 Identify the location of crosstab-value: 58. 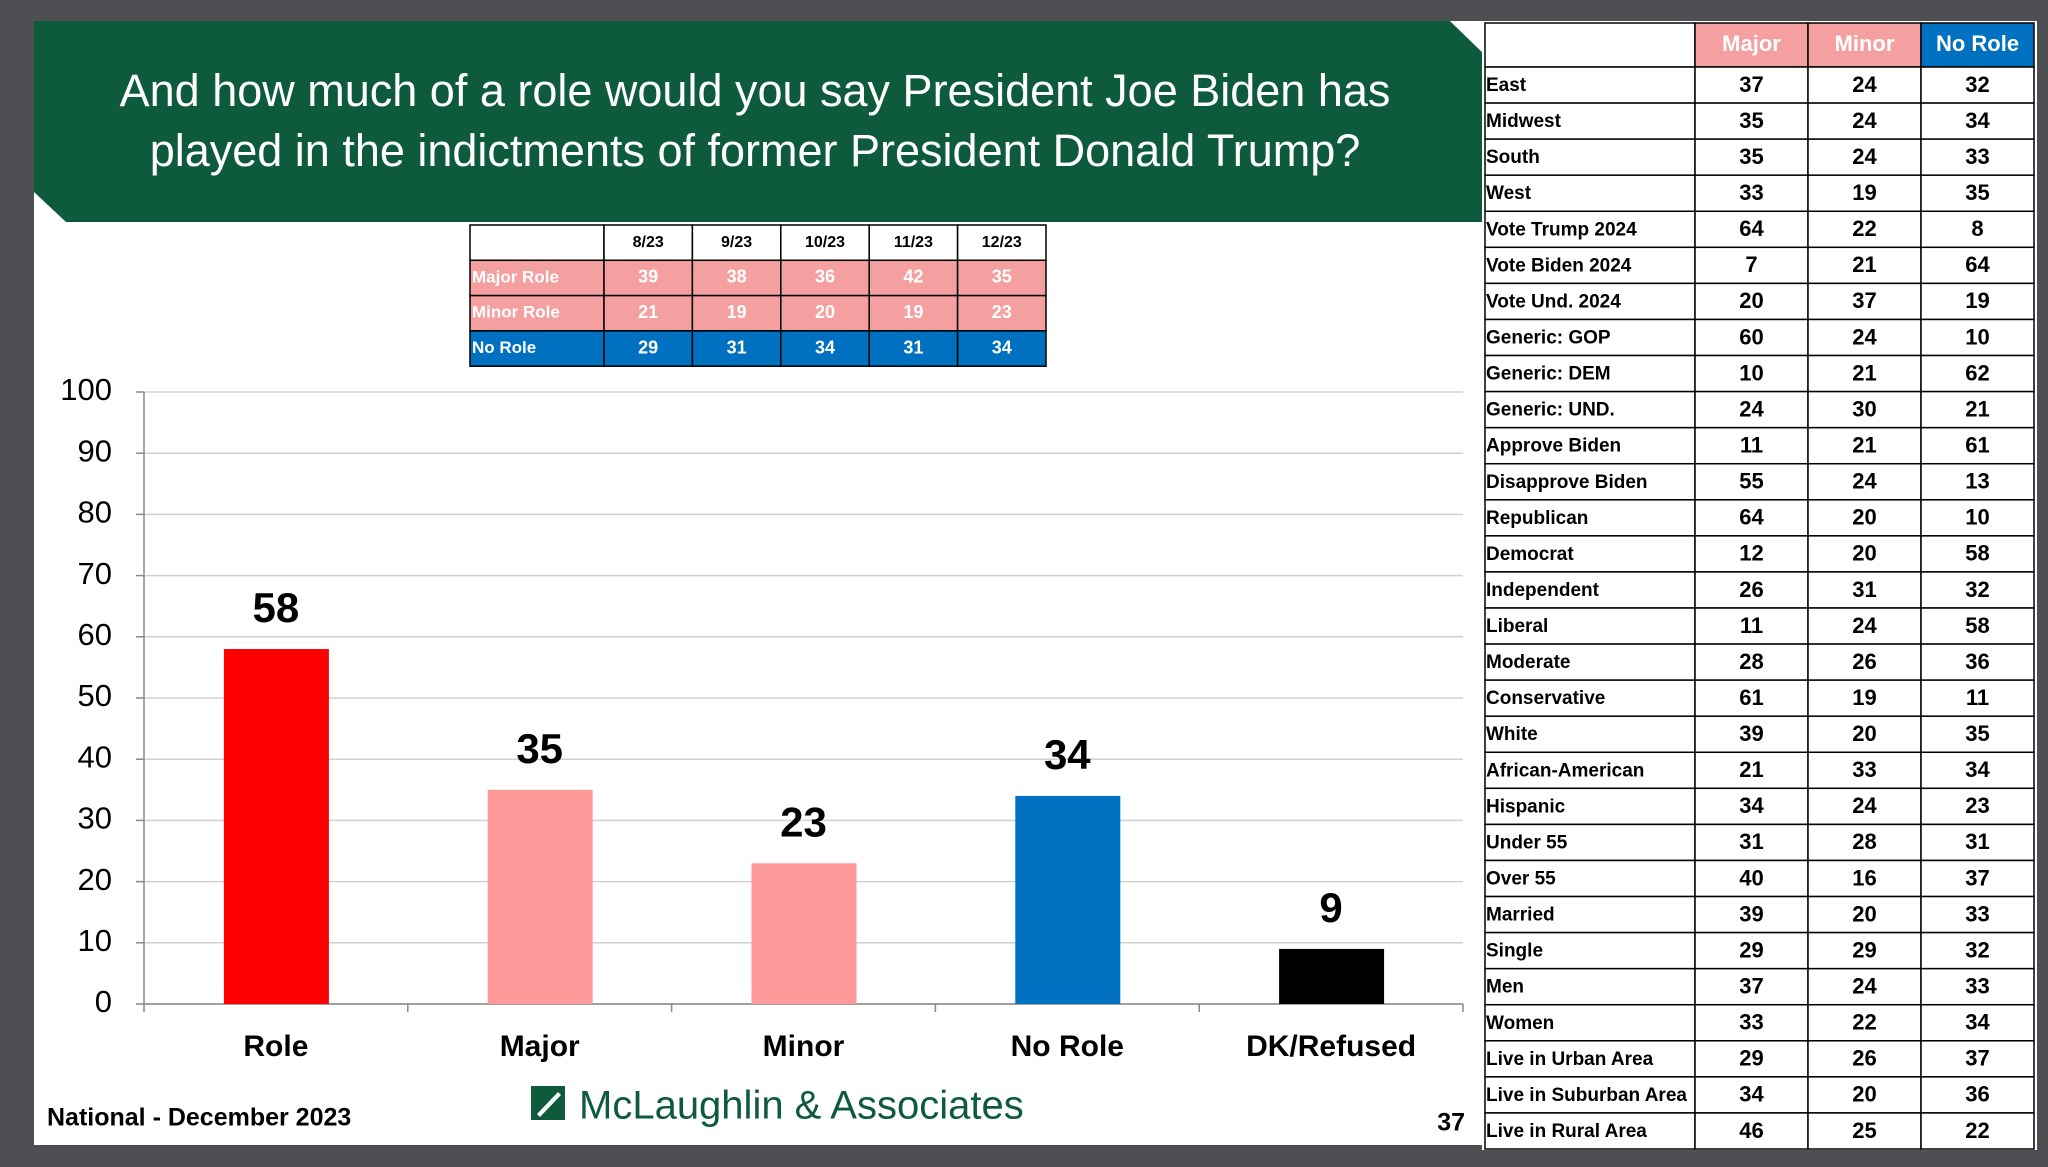
(1977, 625).